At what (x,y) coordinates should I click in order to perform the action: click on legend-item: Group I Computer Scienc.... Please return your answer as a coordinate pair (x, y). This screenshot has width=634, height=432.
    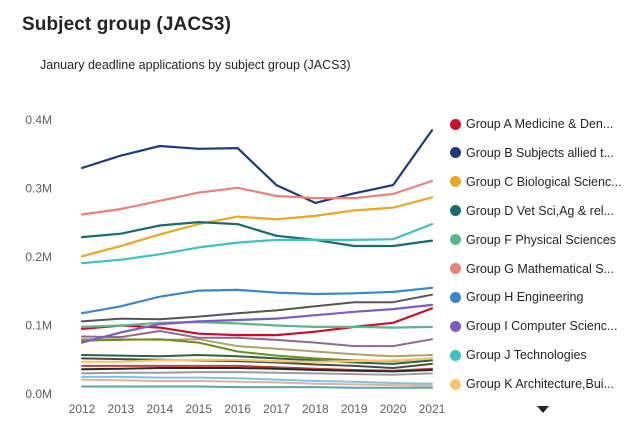
    Looking at the image, I should click on (533, 326).